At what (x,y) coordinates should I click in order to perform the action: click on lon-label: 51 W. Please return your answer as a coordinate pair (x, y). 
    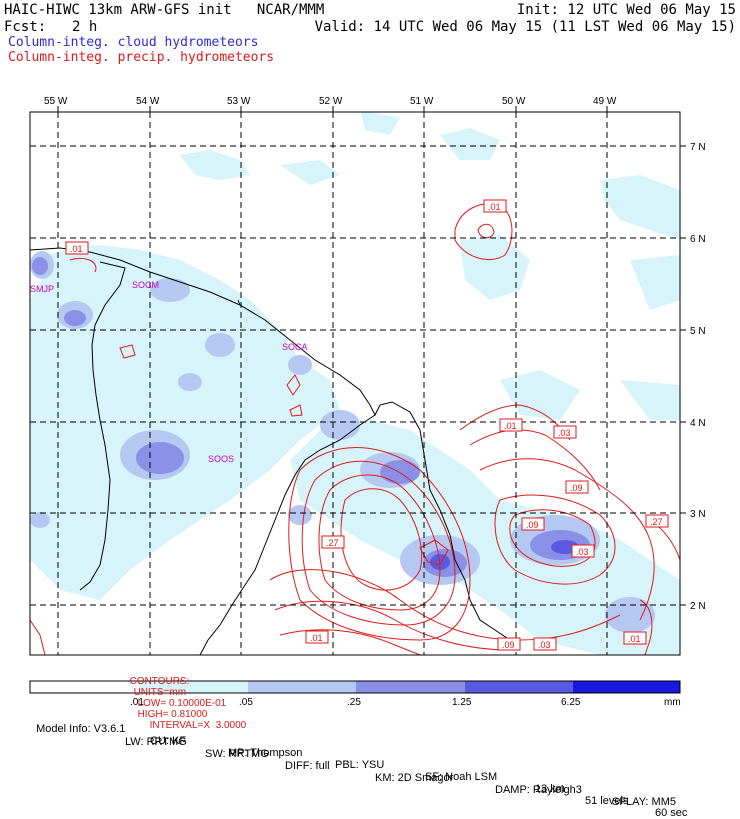
    Looking at the image, I should click on (422, 101).